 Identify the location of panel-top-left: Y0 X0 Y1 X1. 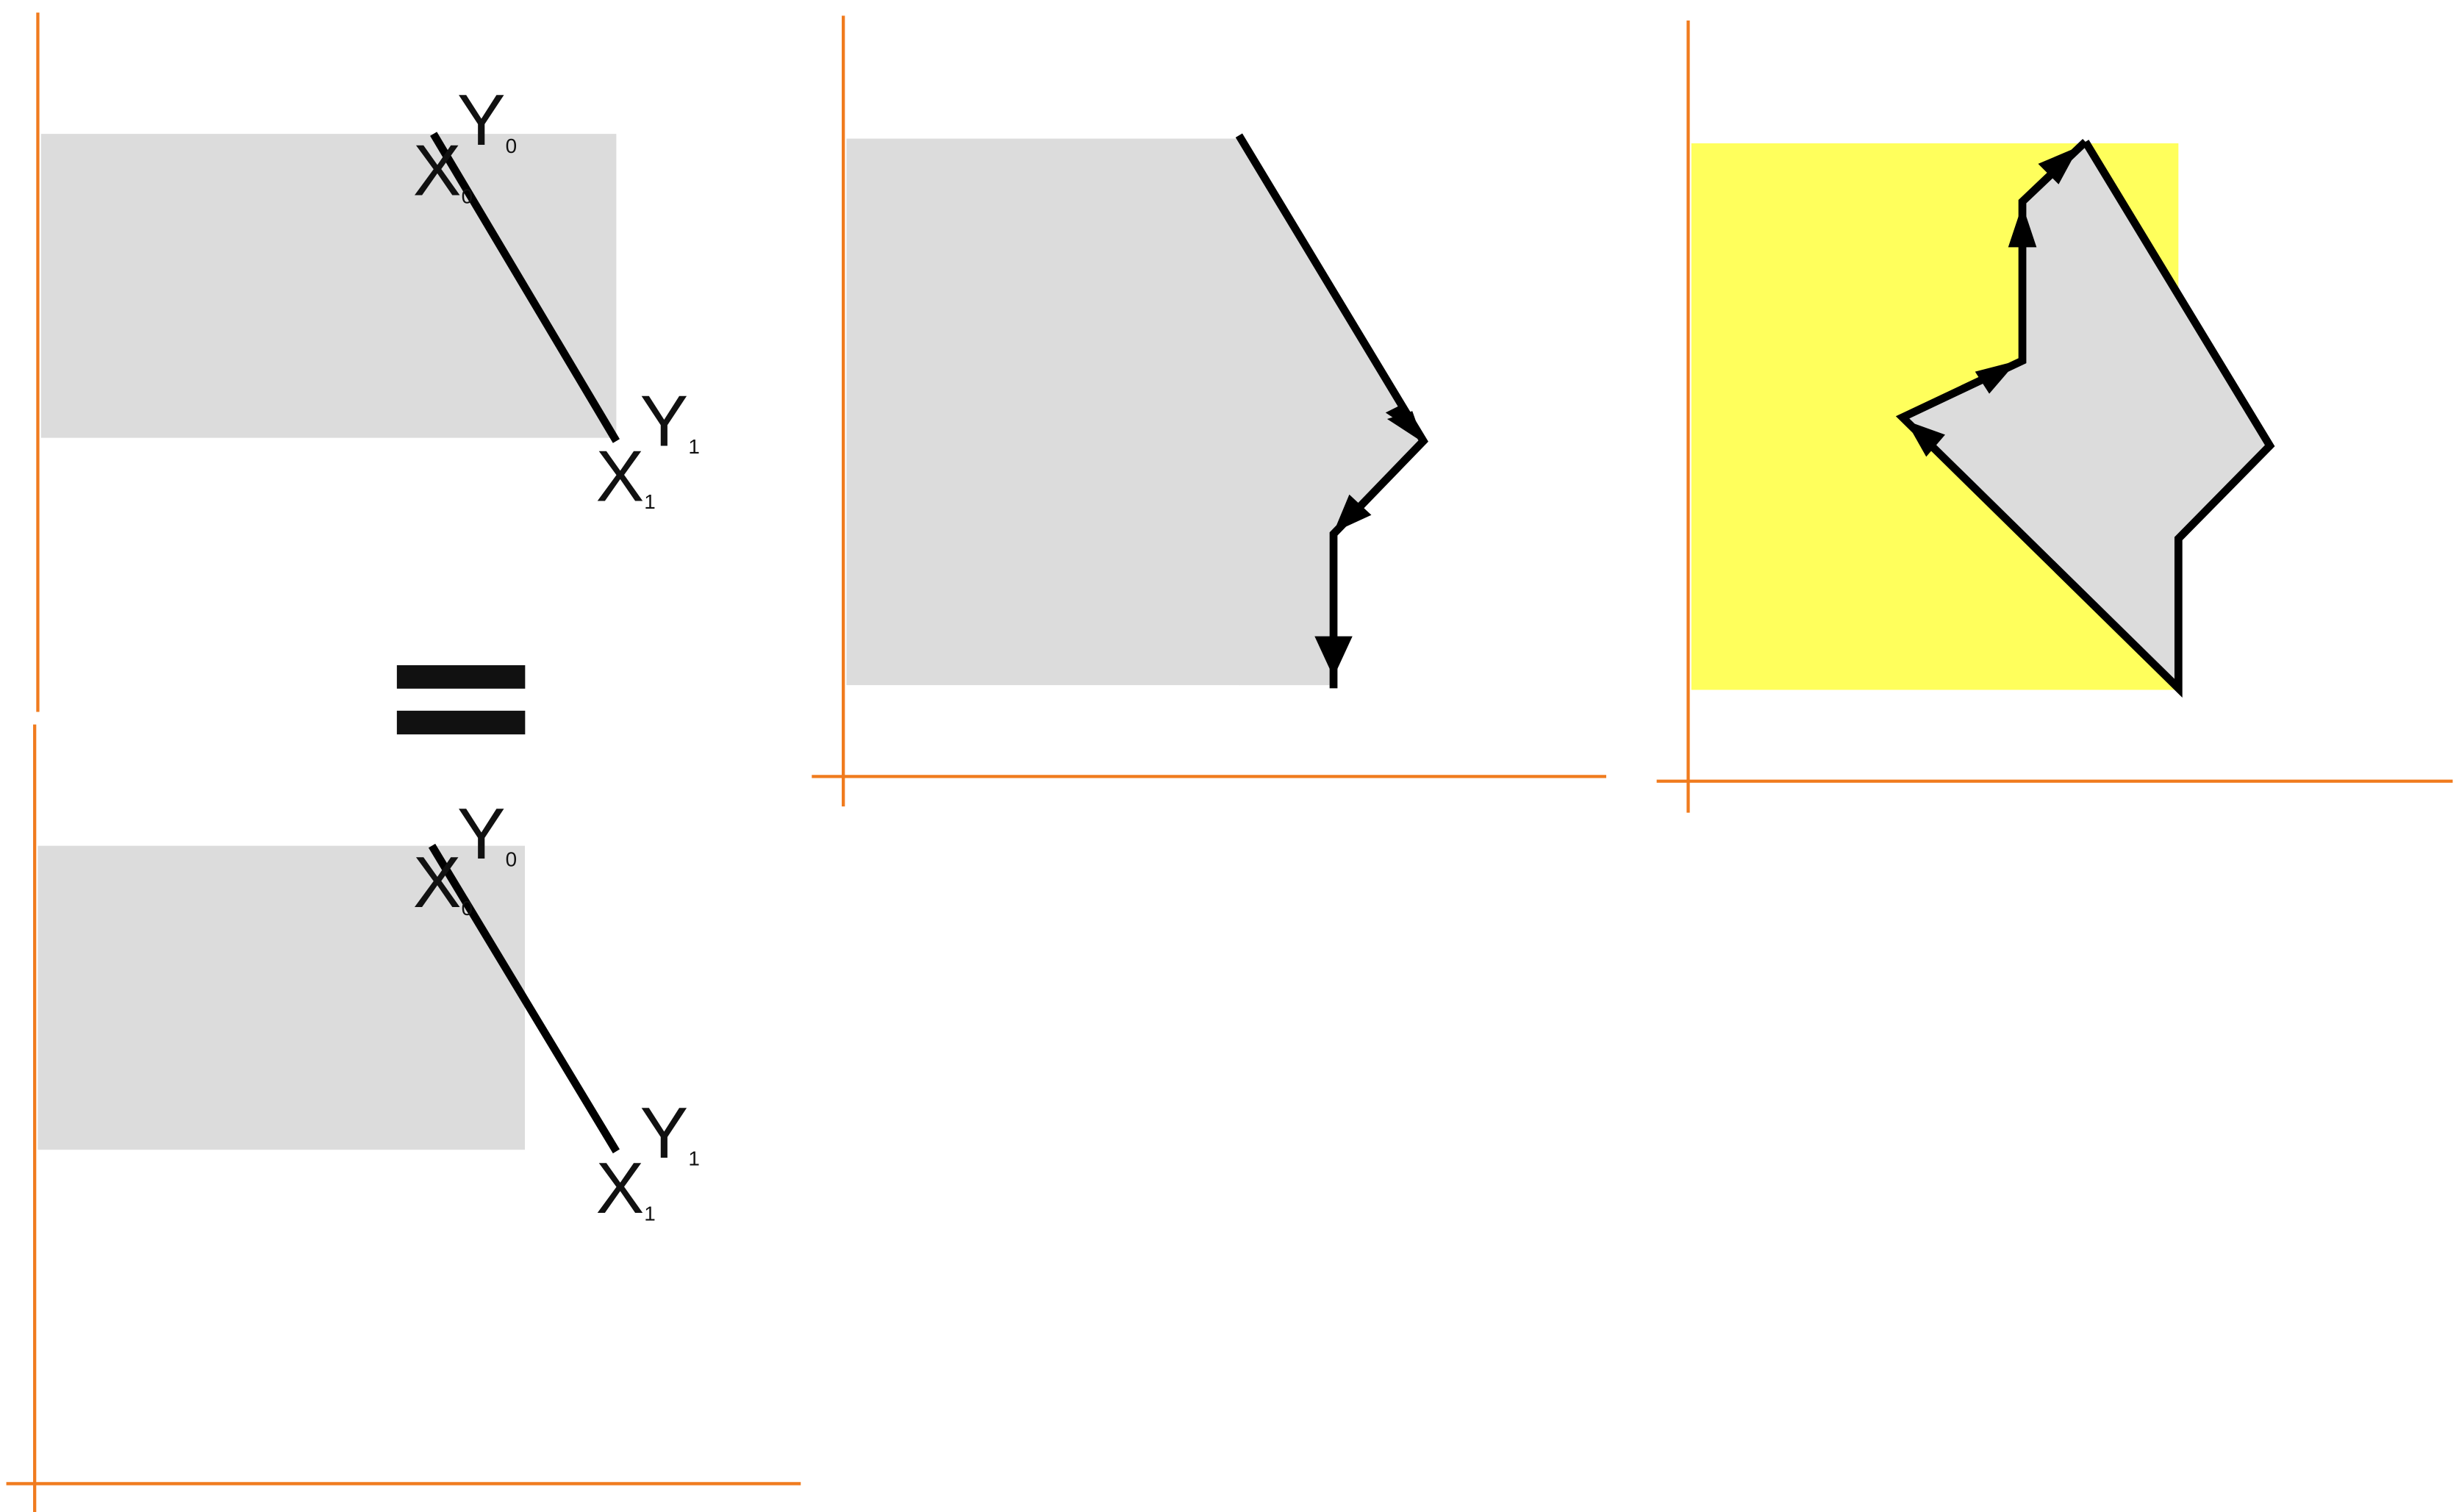
(368, 362).